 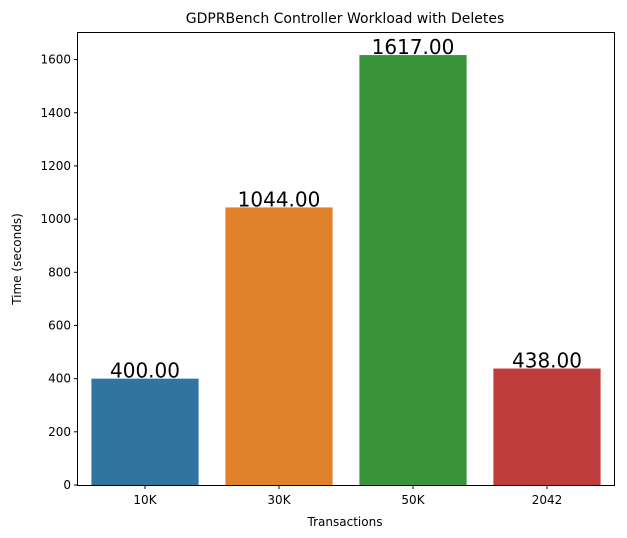 What do you see at coordinates (345, 522) in the screenshot?
I see `x-axis-label: Transactions` at bounding box center [345, 522].